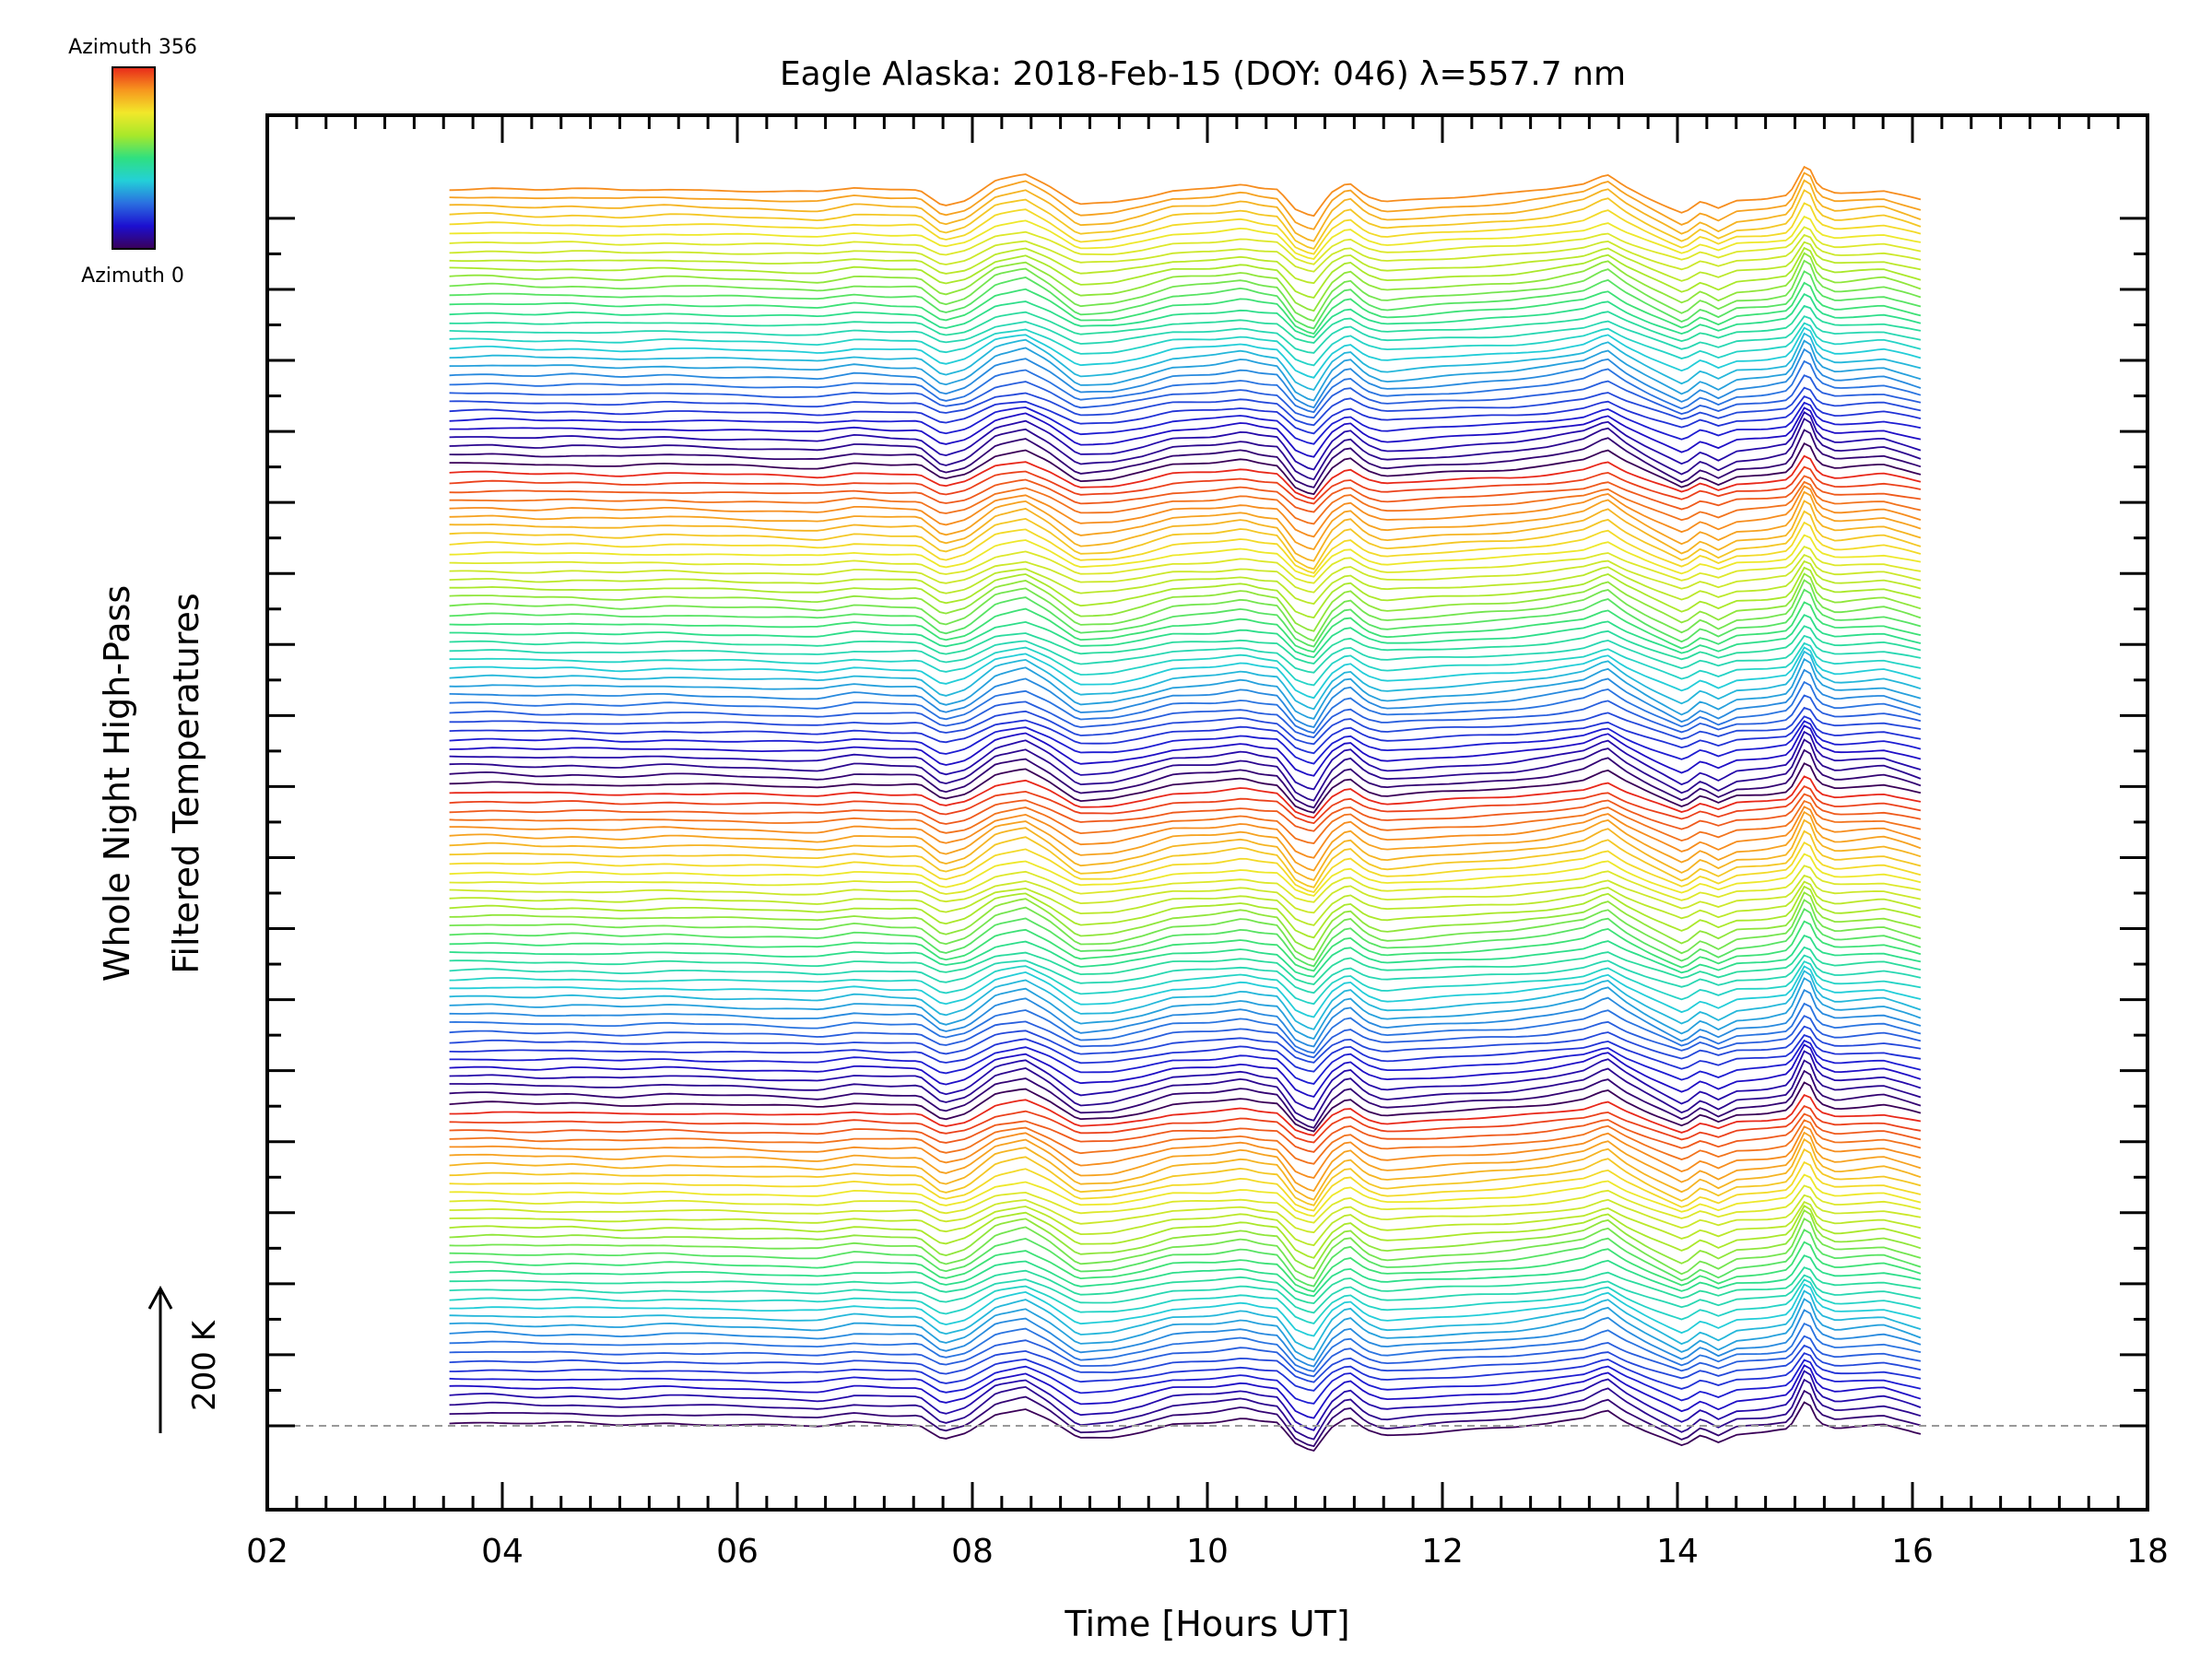 The image size is (2212, 1659). Describe the element at coordinates (1677, 1552) in the screenshot. I see `x-tick-label: 14` at that location.